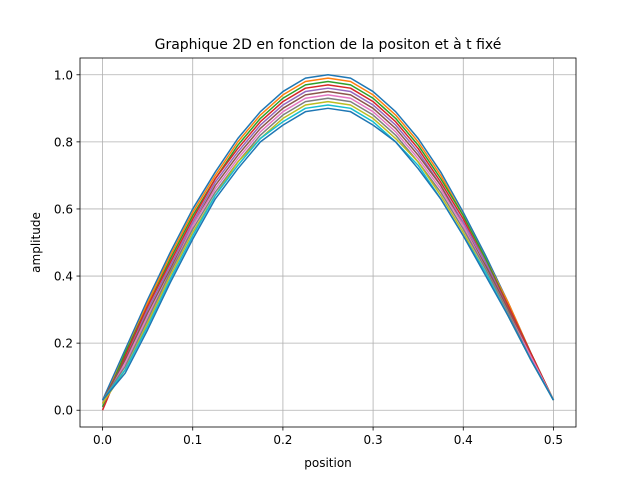  I want to click on x-tick-label: 0.3, so click(373, 440).